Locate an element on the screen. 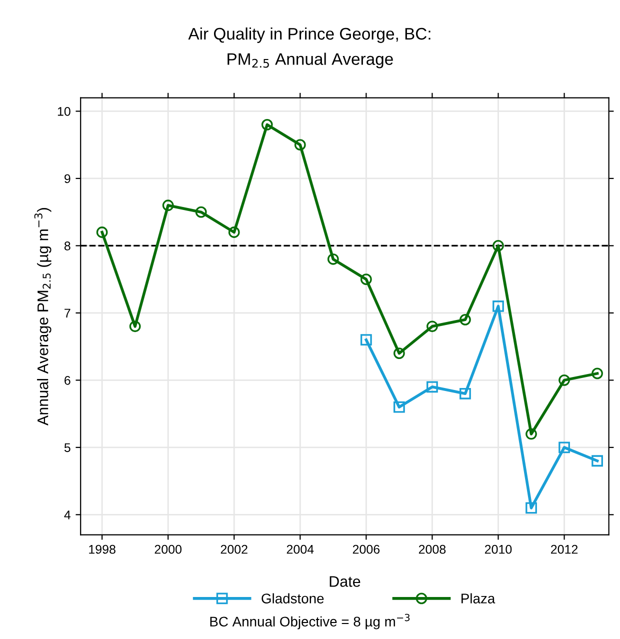 The width and height of the screenshot is (620, 639). x-axis-title: Date is located at coordinates (345, 581).